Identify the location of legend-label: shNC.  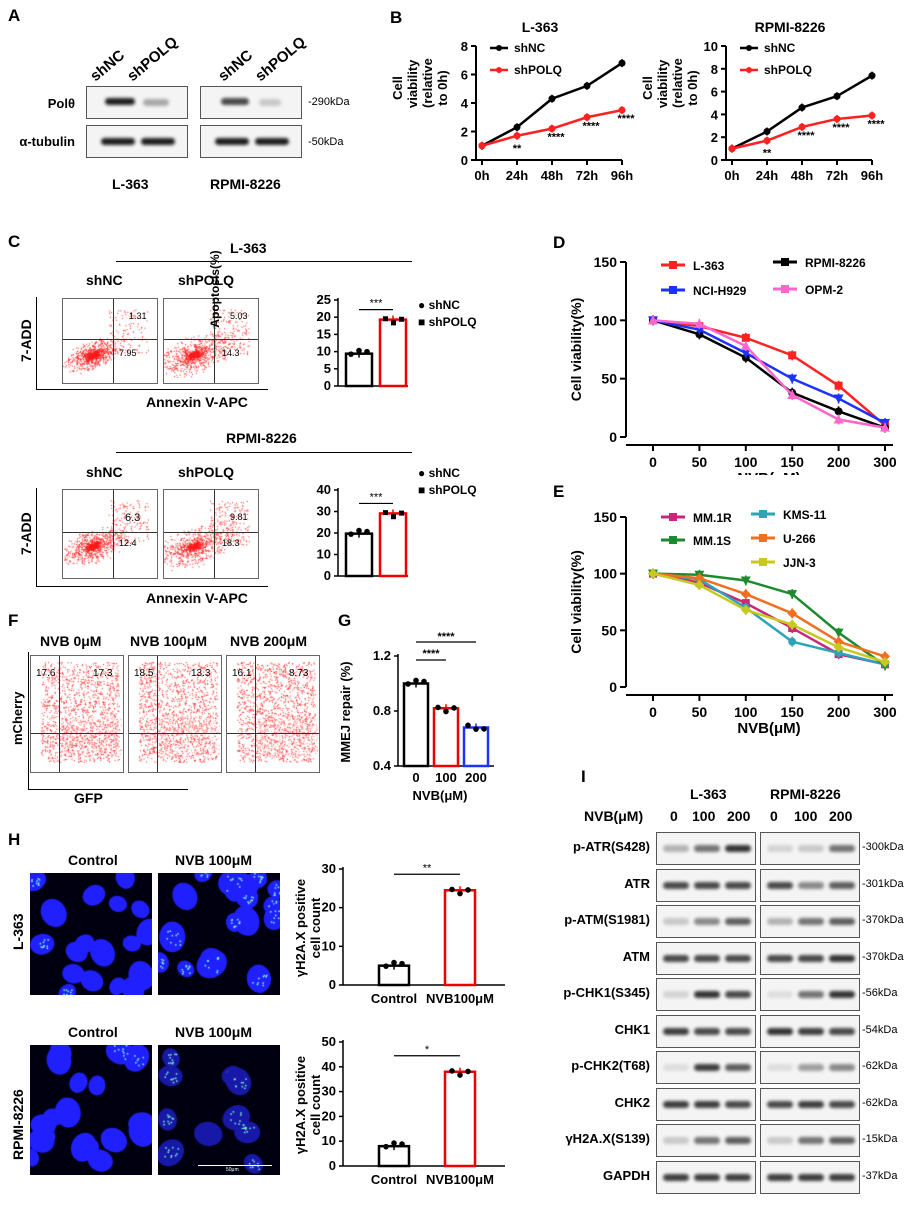
(530, 48).